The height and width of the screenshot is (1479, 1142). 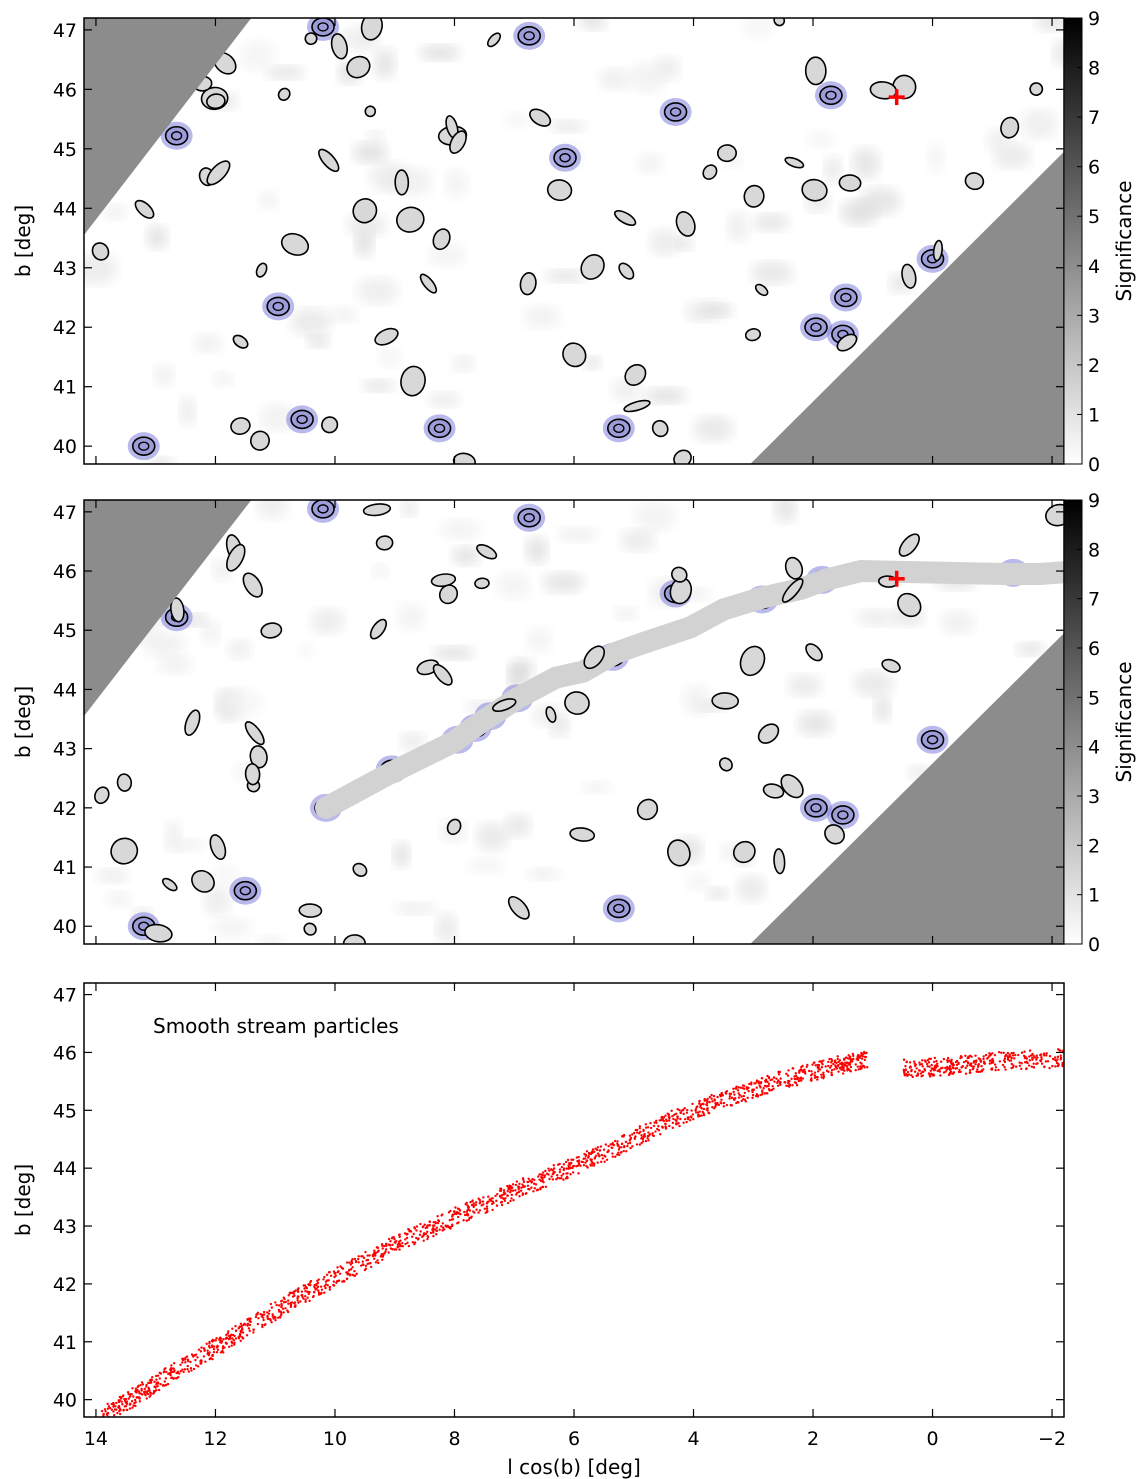 I want to click on colorbar-ticks: 0 1 2 3 4 5 6 7 8 9, so click(x=1088, y=242).